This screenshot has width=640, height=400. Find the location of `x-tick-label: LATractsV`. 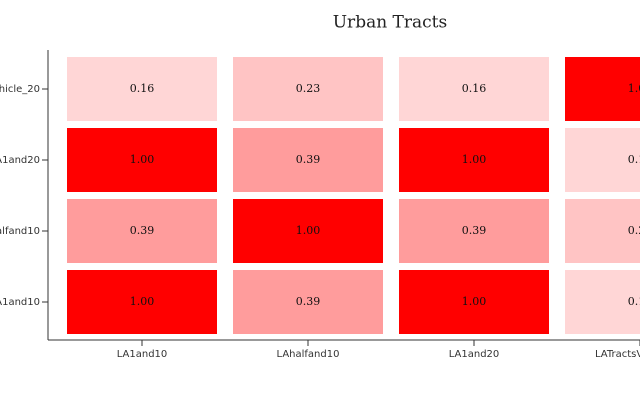

x-tick-label: LATractsV is located at coordinates (617, 354).